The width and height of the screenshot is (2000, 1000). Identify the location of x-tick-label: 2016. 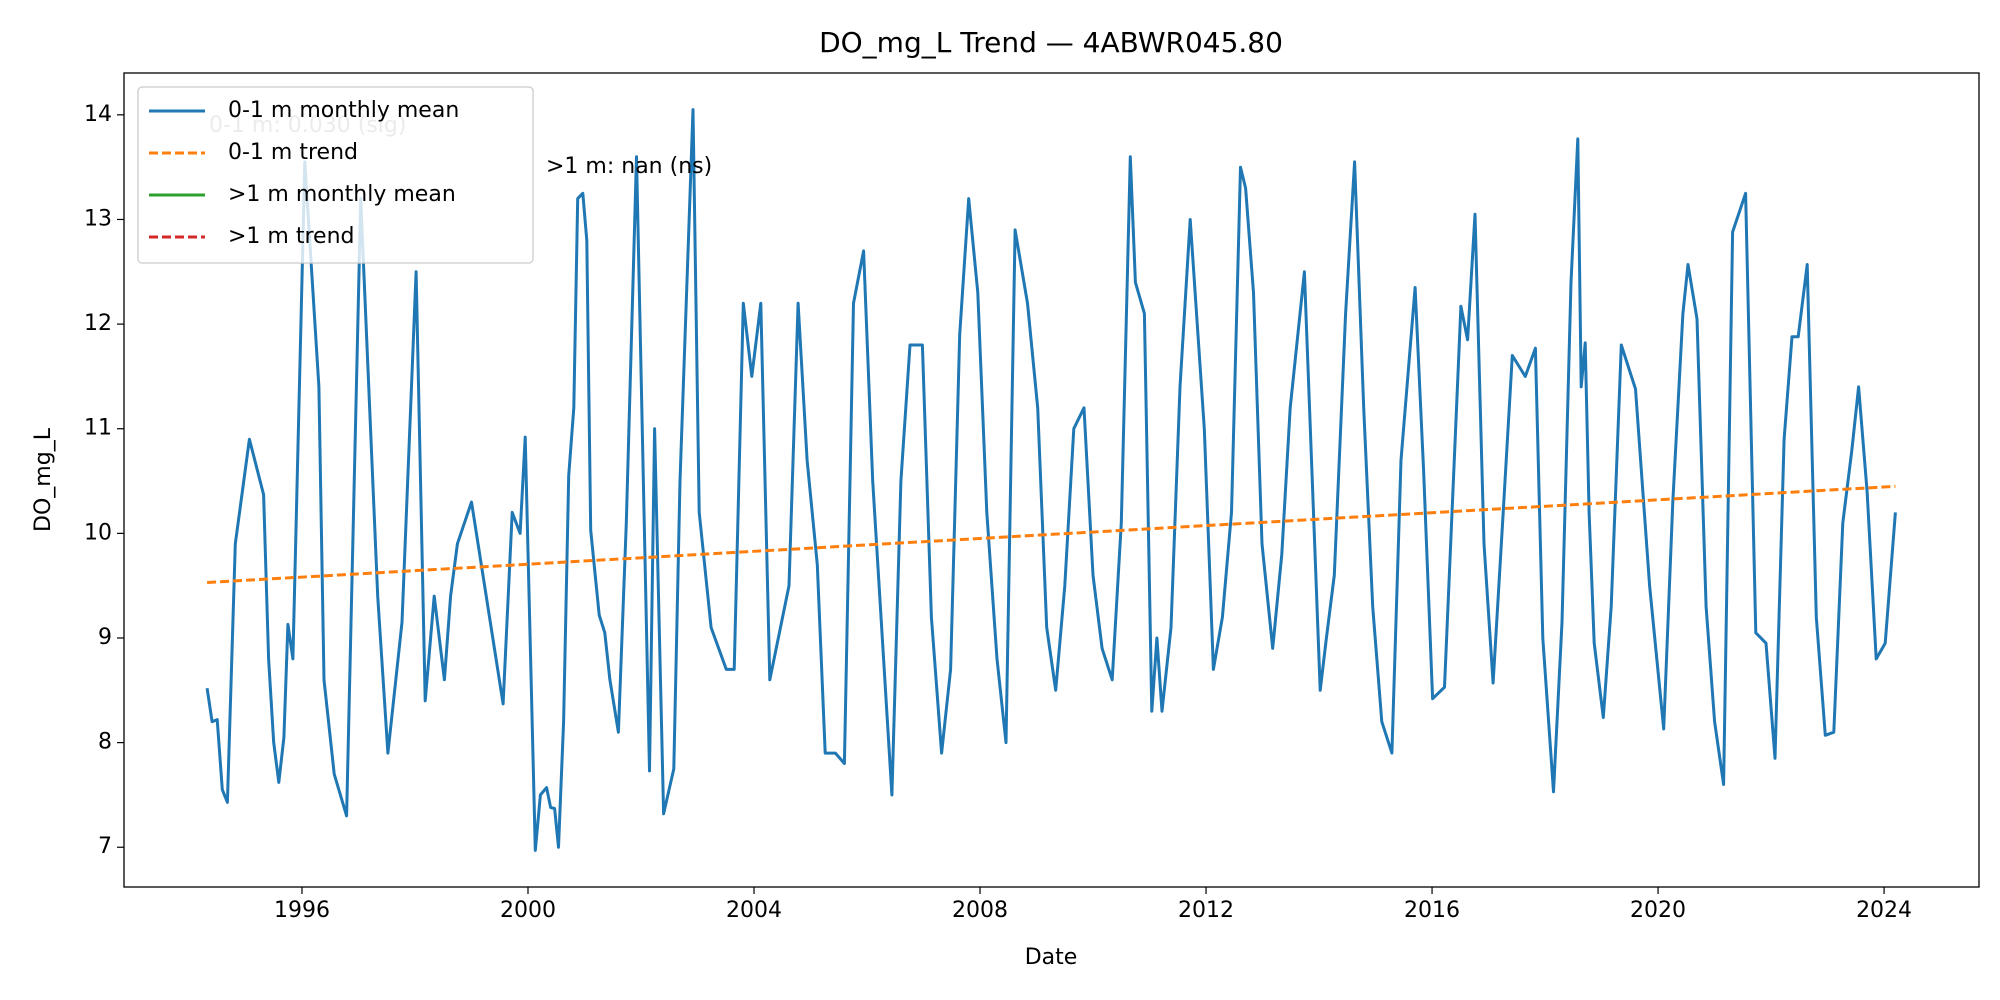
(1432, 910).